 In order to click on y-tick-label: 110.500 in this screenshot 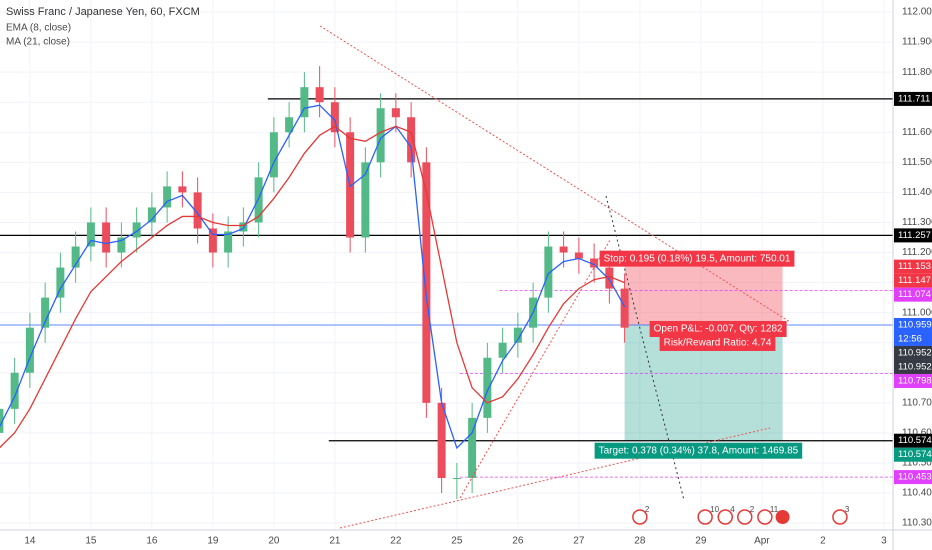, I will do `click(917, 463)`.